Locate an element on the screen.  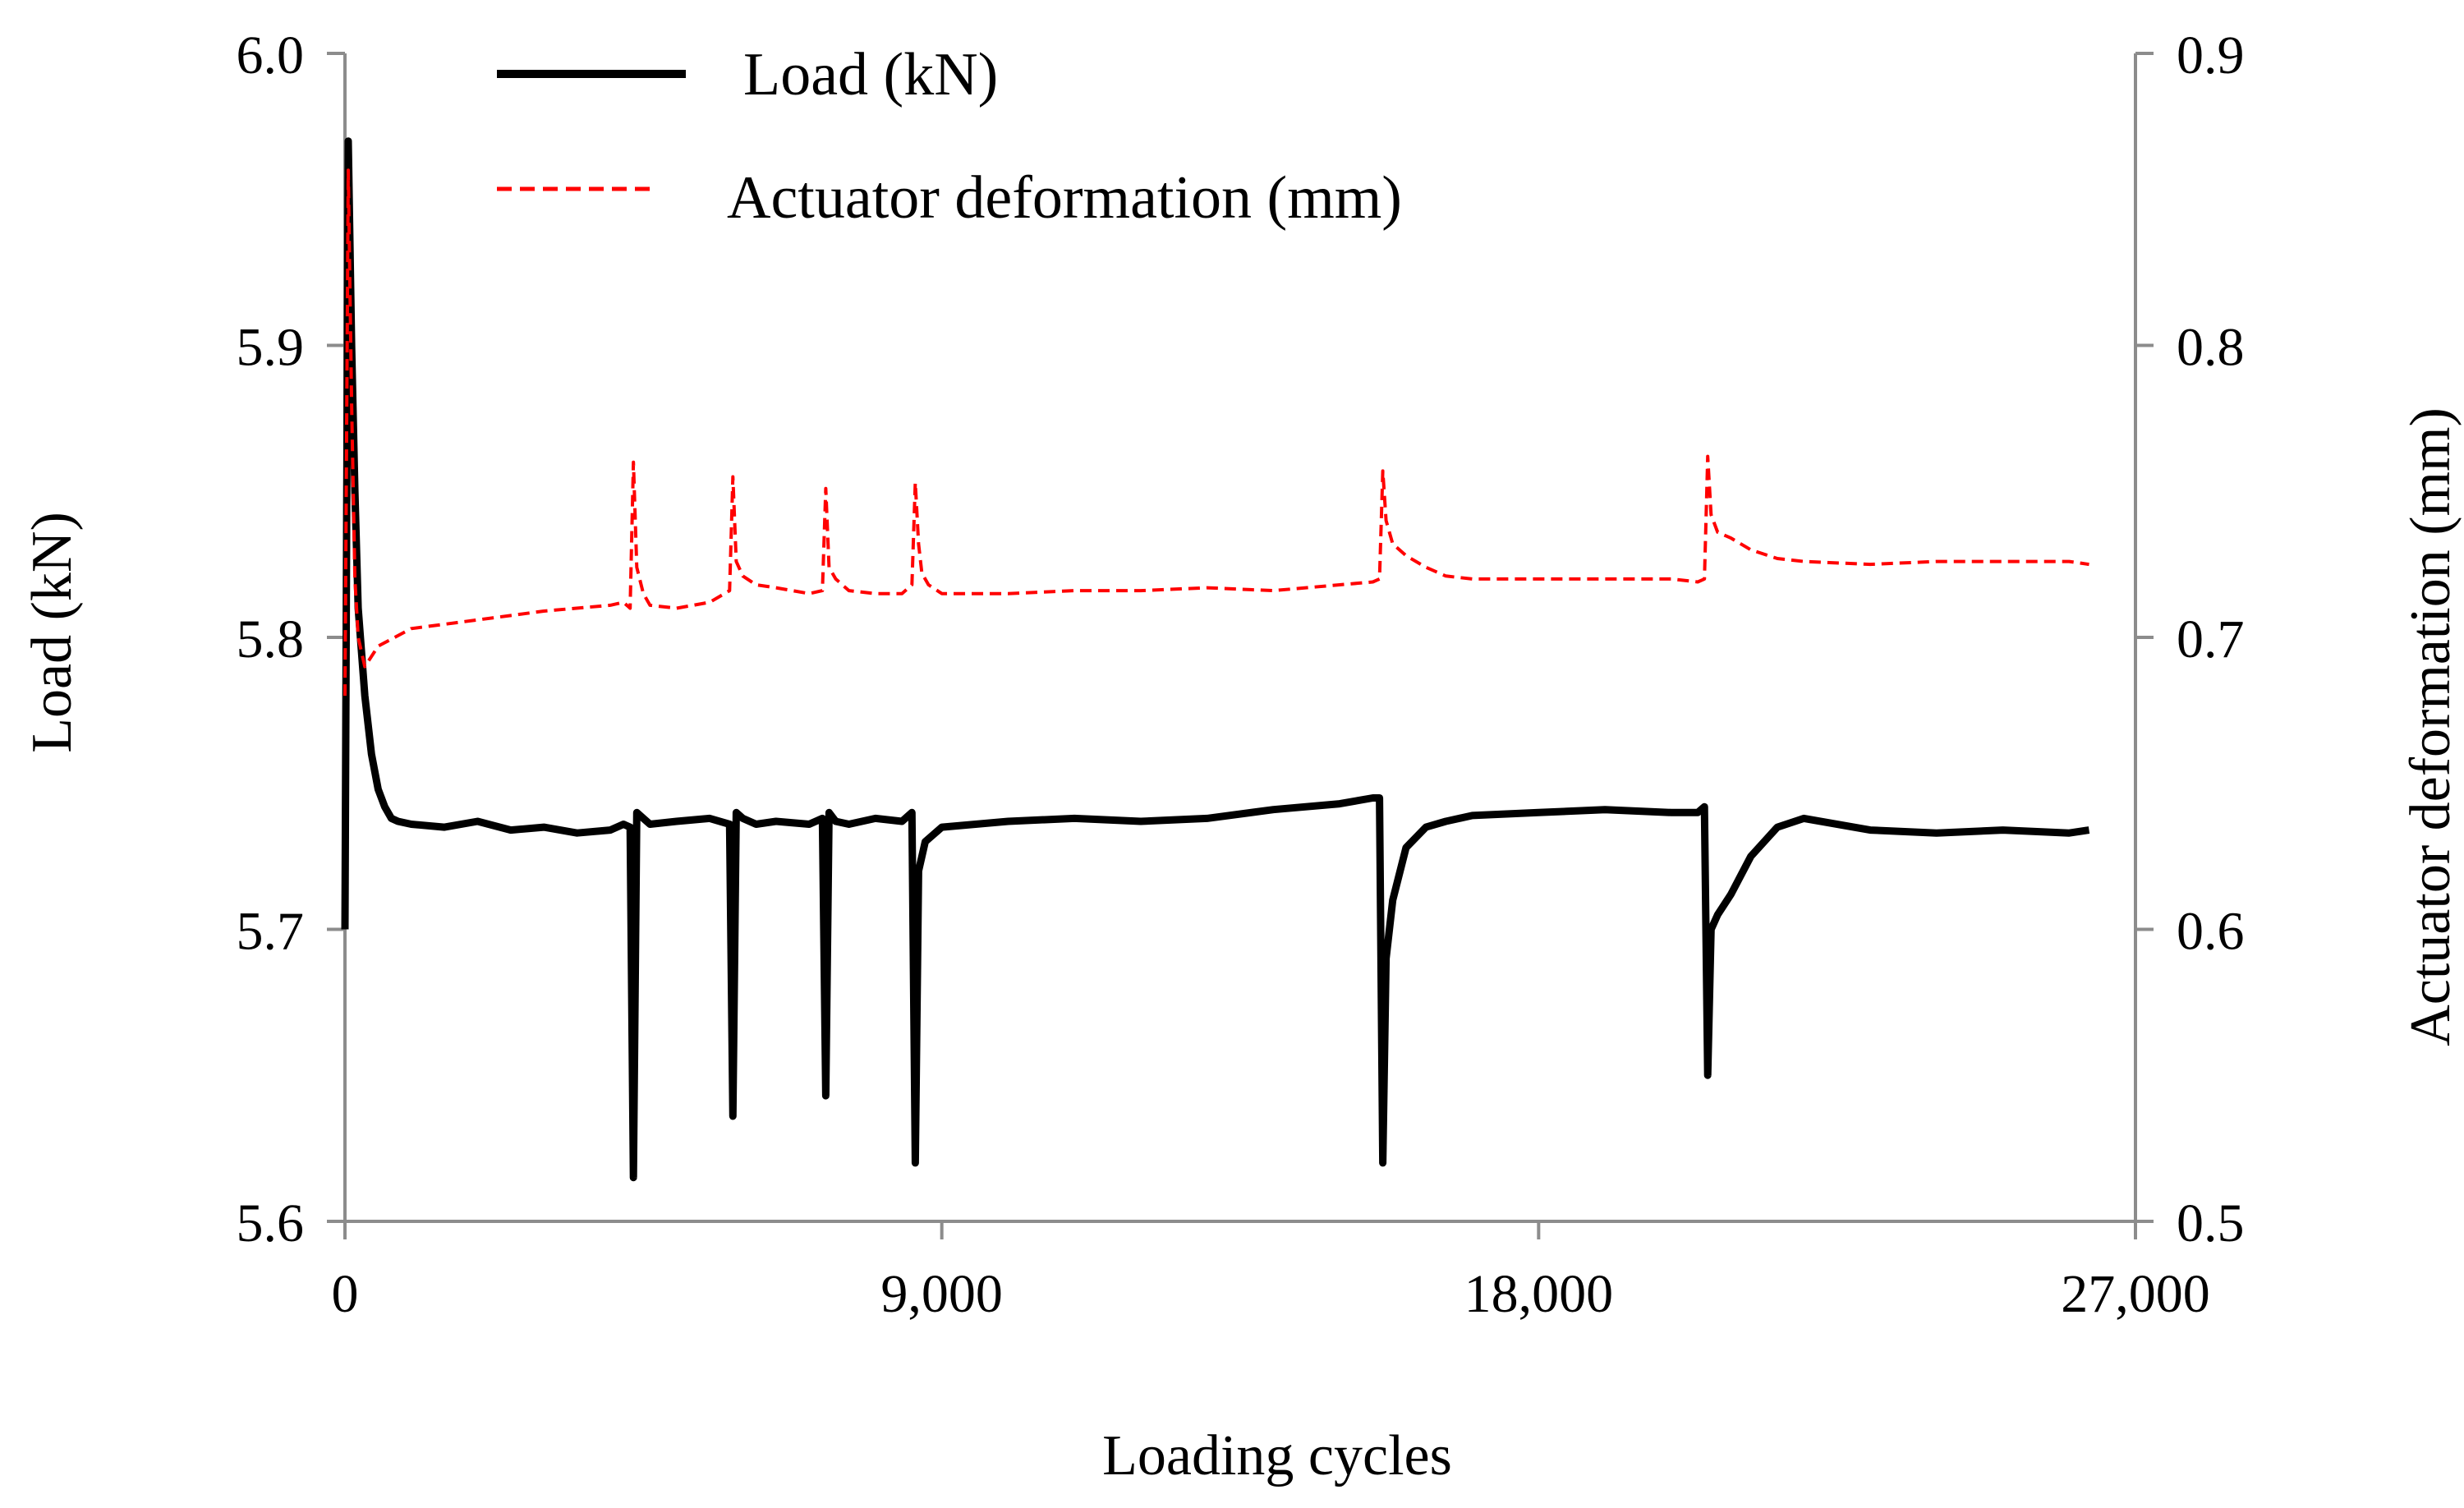
y-tick-label: 6.0 is located at coordinates (271, 55).